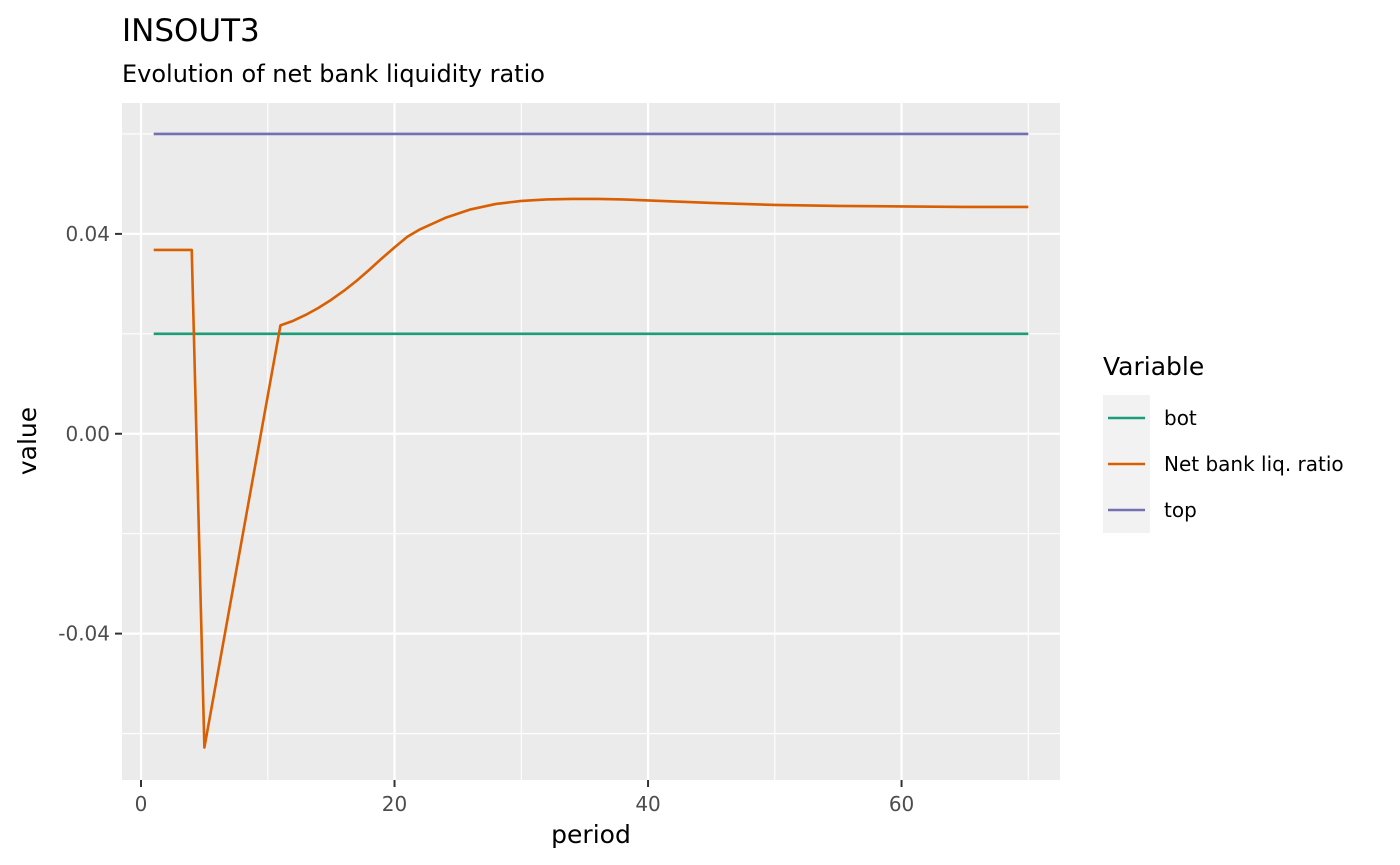  I want to click on x-axis: 0 20 40 60, so click(524, 798).